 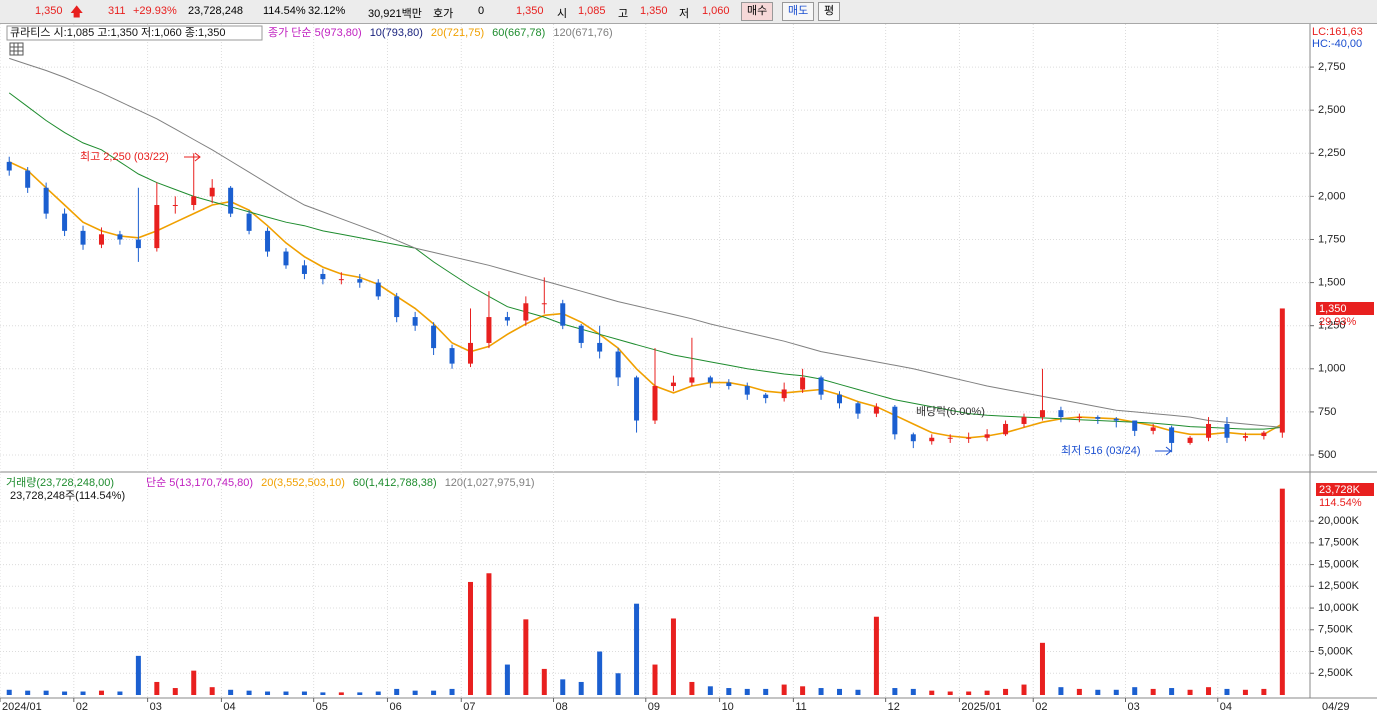 What do you see at coordinates (1339, 543) in the screenshot?
I see `y-tick-label: 17,500K` at bounding box center [1339, 543].